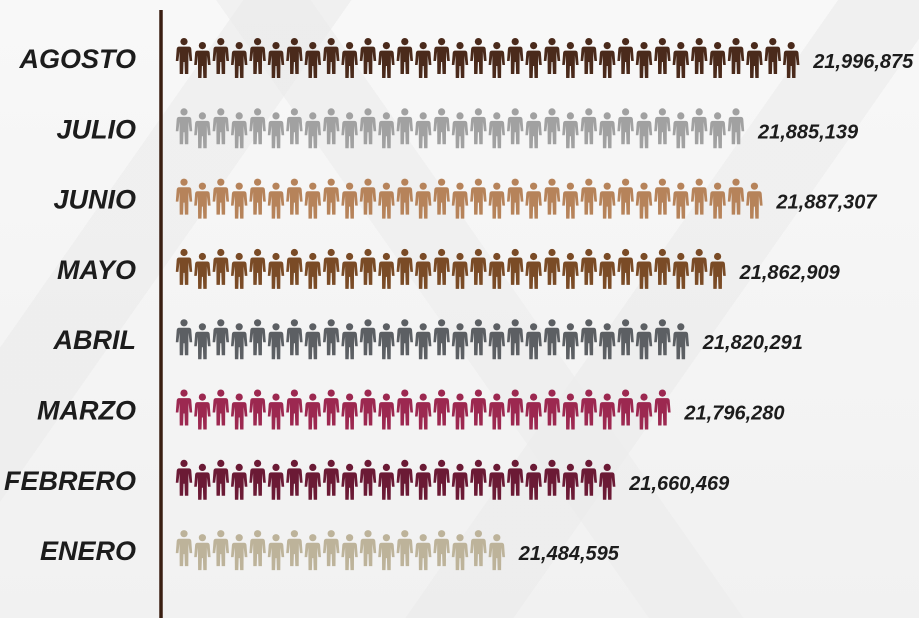  I want to click on month-label-enero: ENERO, so click(88, 551).